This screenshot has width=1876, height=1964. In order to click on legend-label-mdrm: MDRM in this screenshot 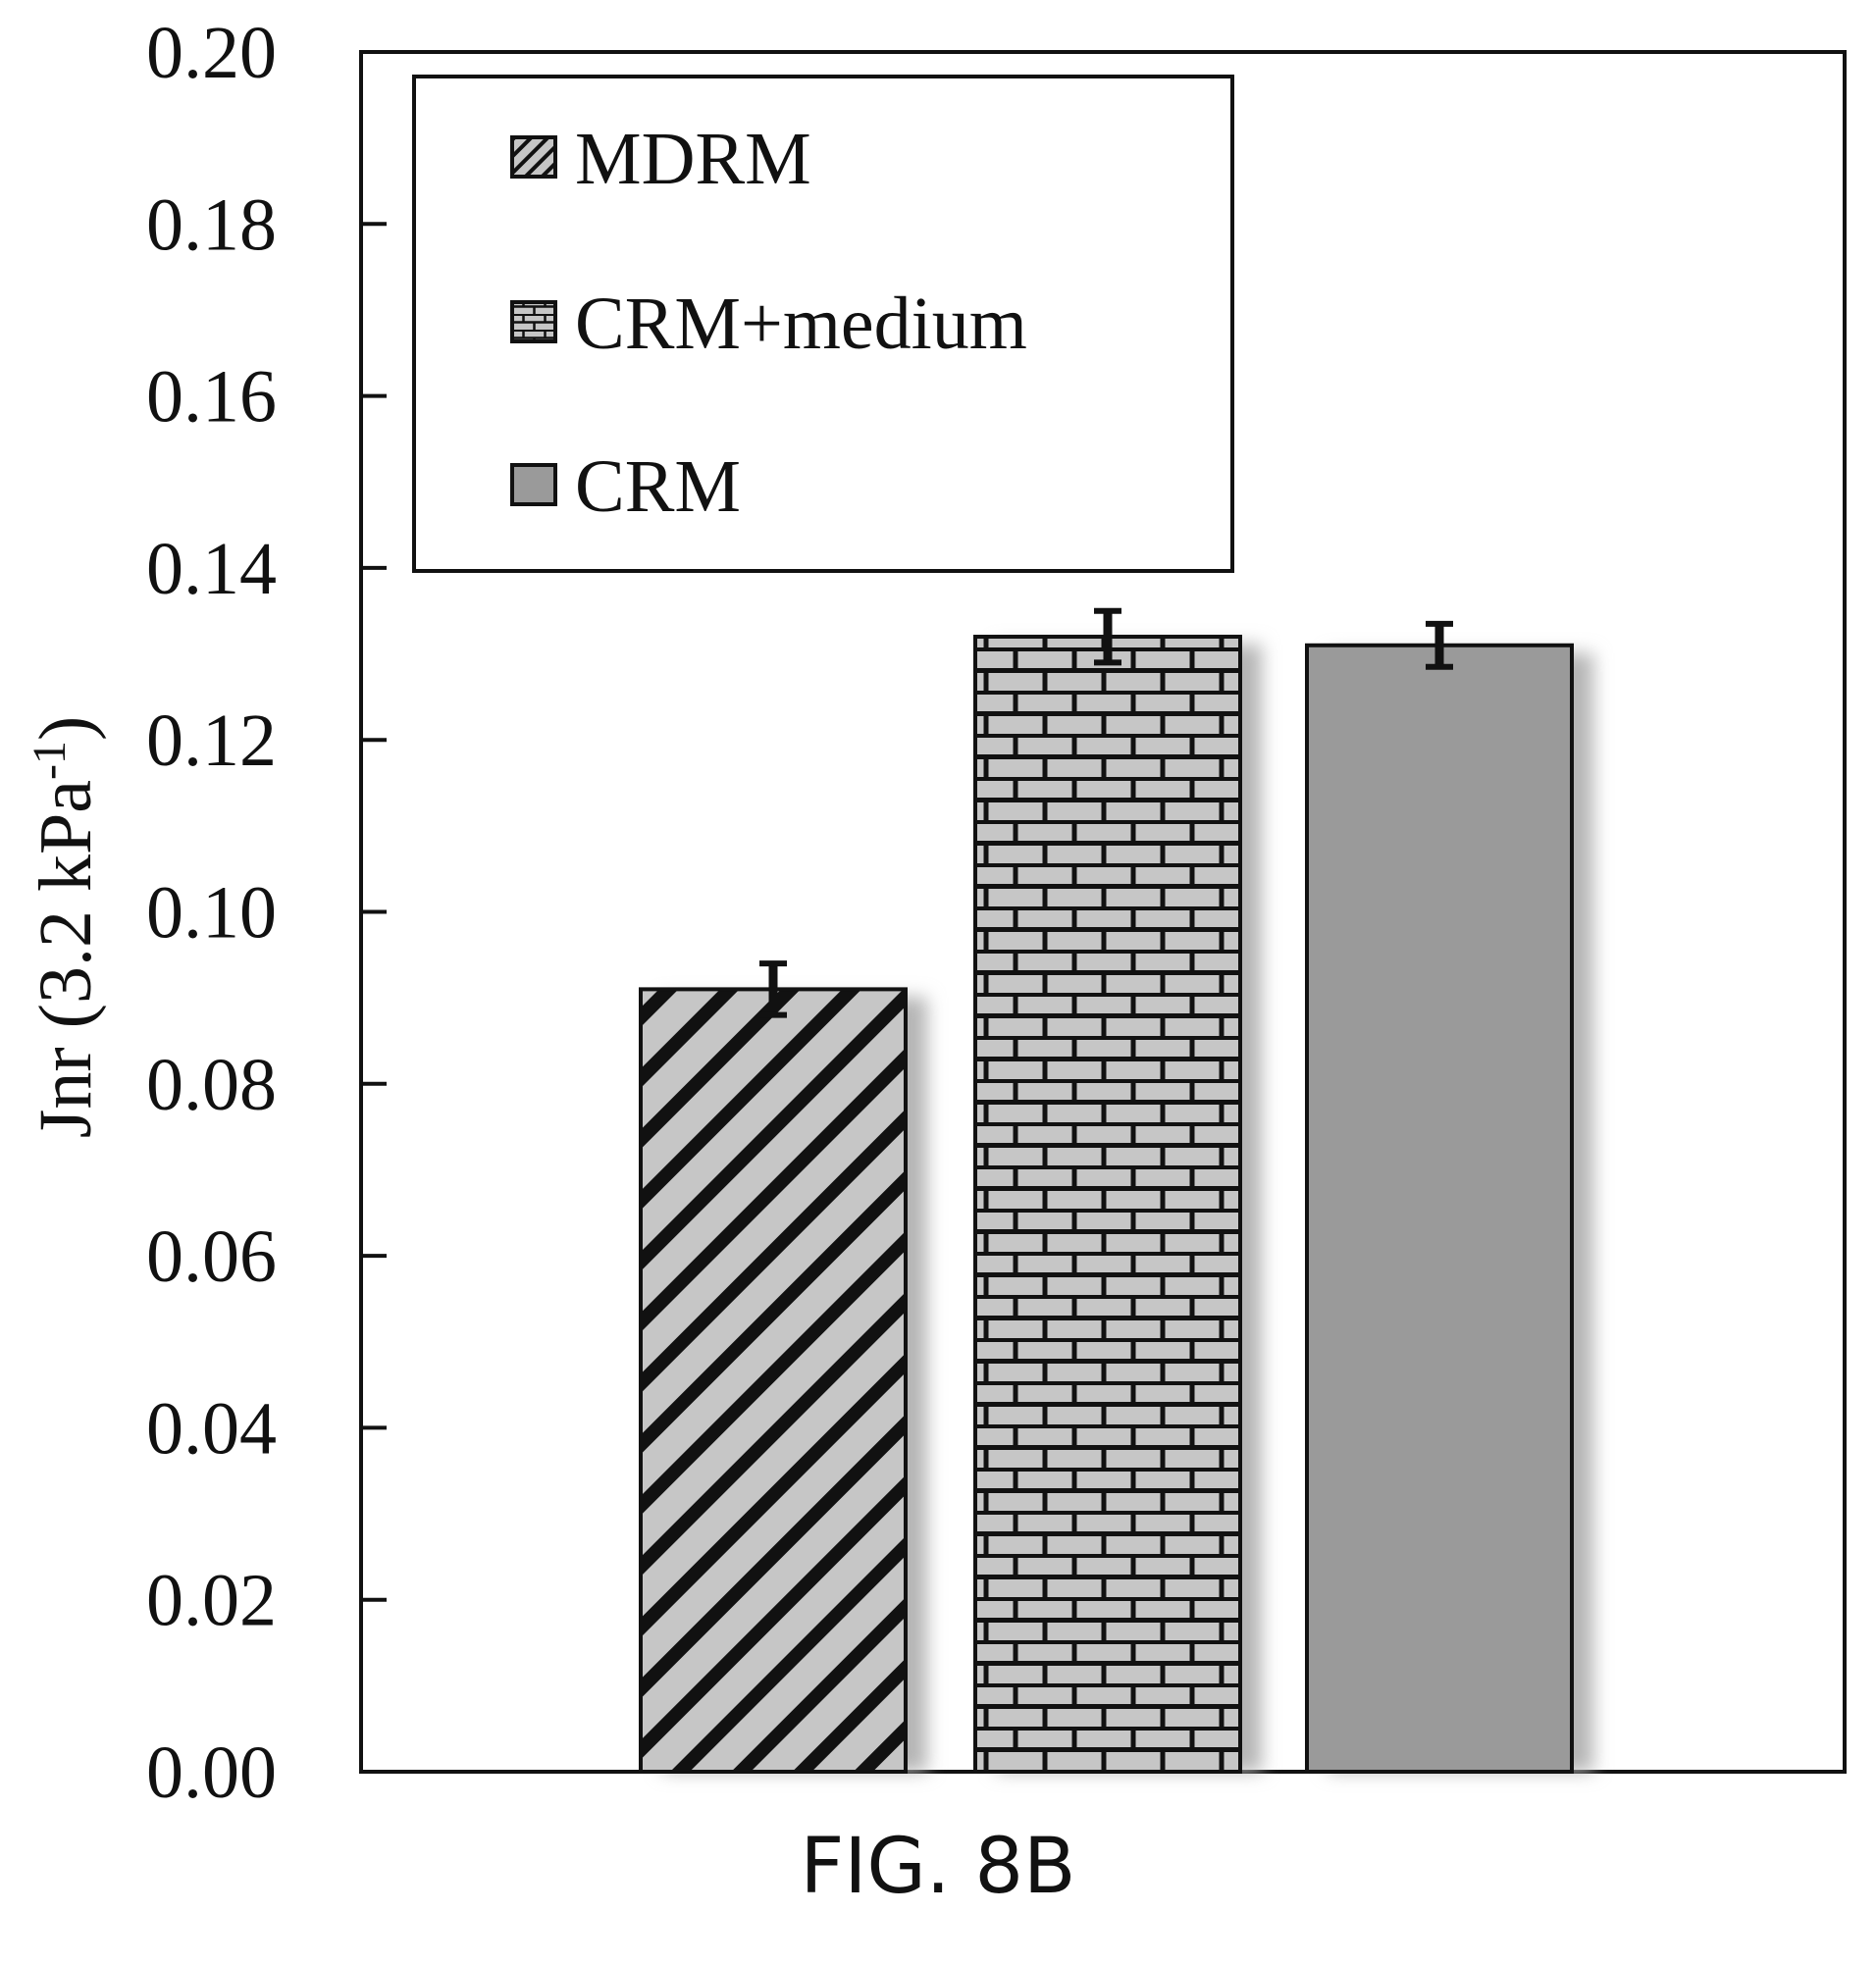, I will do `click(693, 159)`.